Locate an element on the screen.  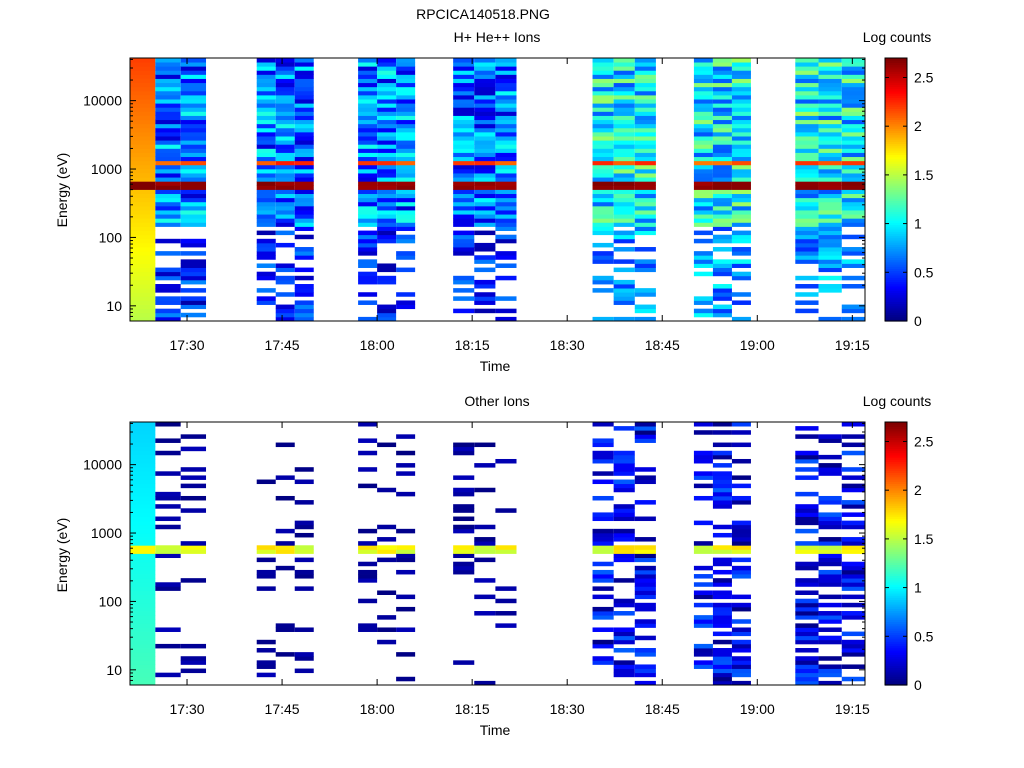
colorbar-tick-label: 0.5 is located at coordinates (924, 636).